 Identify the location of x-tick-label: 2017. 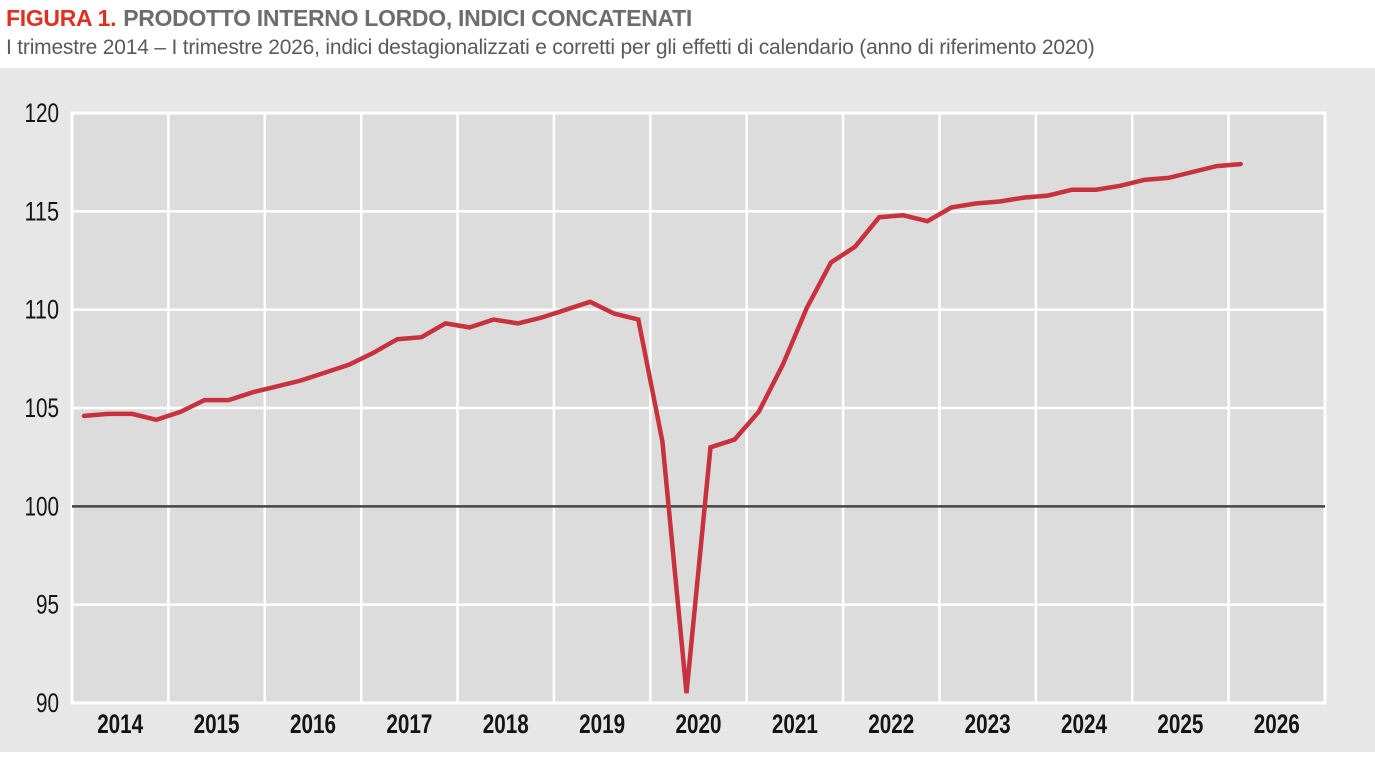
(409, 724).